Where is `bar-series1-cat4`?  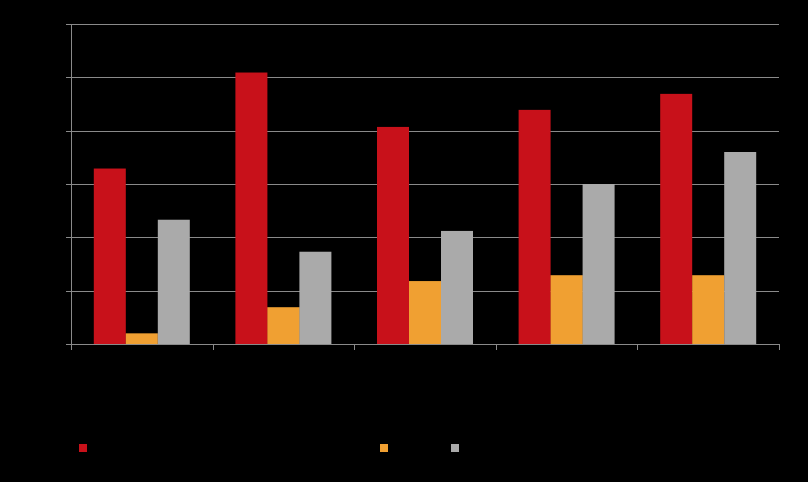 bar-series1-cat4 is located at coordinates (534, 226).